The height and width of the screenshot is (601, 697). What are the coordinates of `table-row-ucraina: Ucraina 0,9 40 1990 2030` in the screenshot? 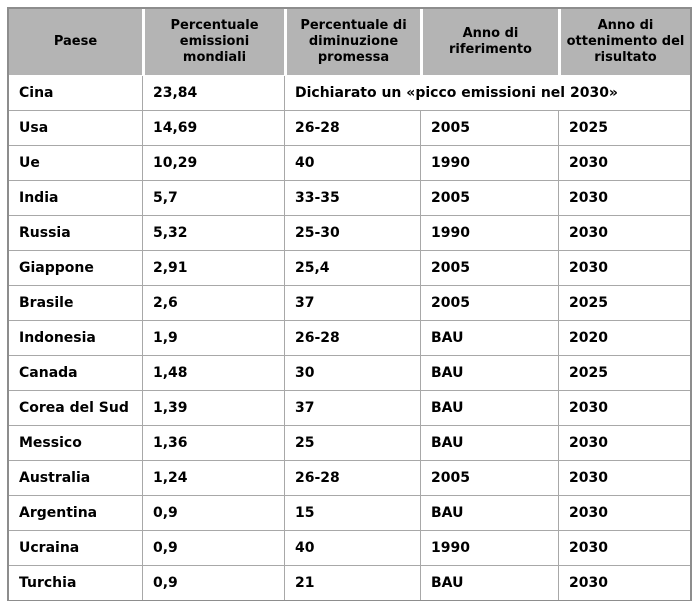 It's located at (349, 547).